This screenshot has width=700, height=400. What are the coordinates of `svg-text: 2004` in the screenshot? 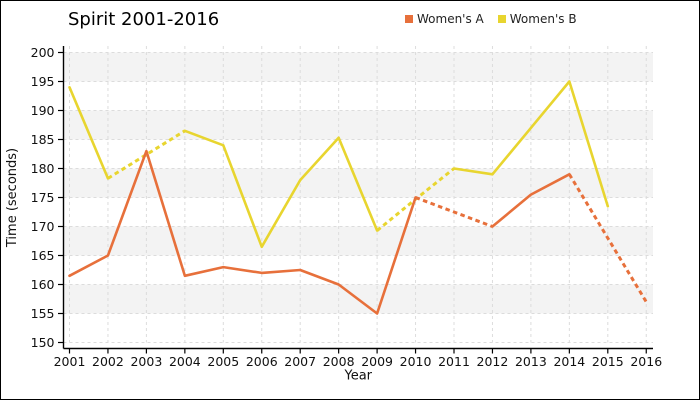 It's located at (185, 361).